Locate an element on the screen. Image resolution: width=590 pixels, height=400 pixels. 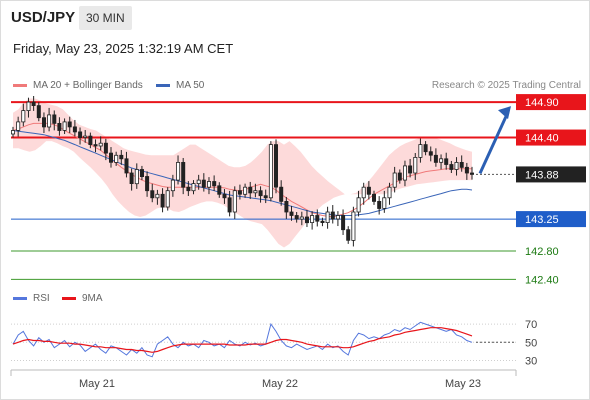
rsi-tick-30: 30 is located at coordinates (531, 361).